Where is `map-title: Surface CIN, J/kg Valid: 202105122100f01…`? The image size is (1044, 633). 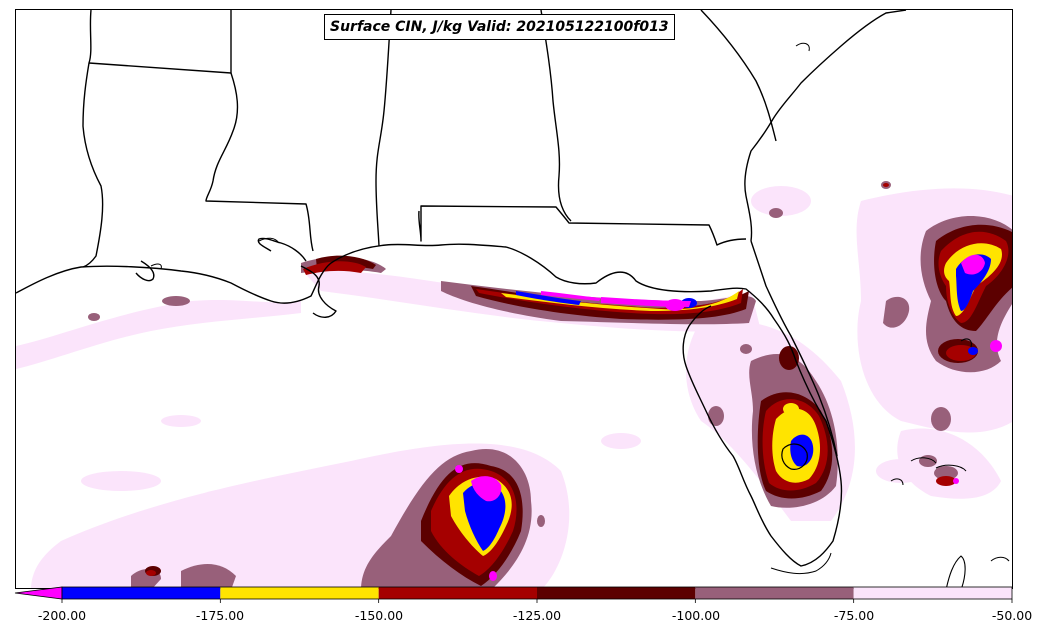 map-title: Surface CIN, J/kg Valid: 202105122100f01… is located at coordinates (499, 27).